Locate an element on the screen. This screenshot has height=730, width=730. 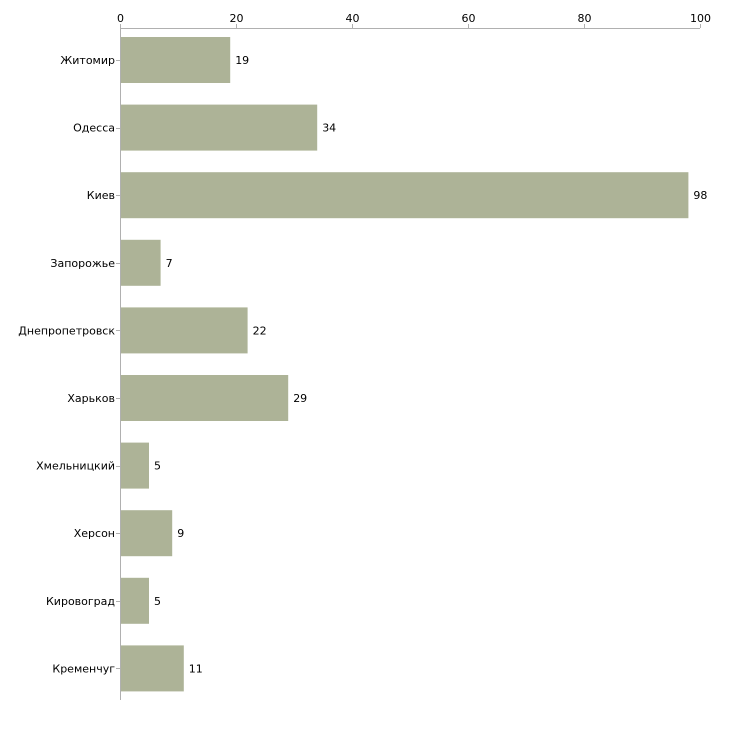
category-label: Запорожье is located at coordinates (82, 263).